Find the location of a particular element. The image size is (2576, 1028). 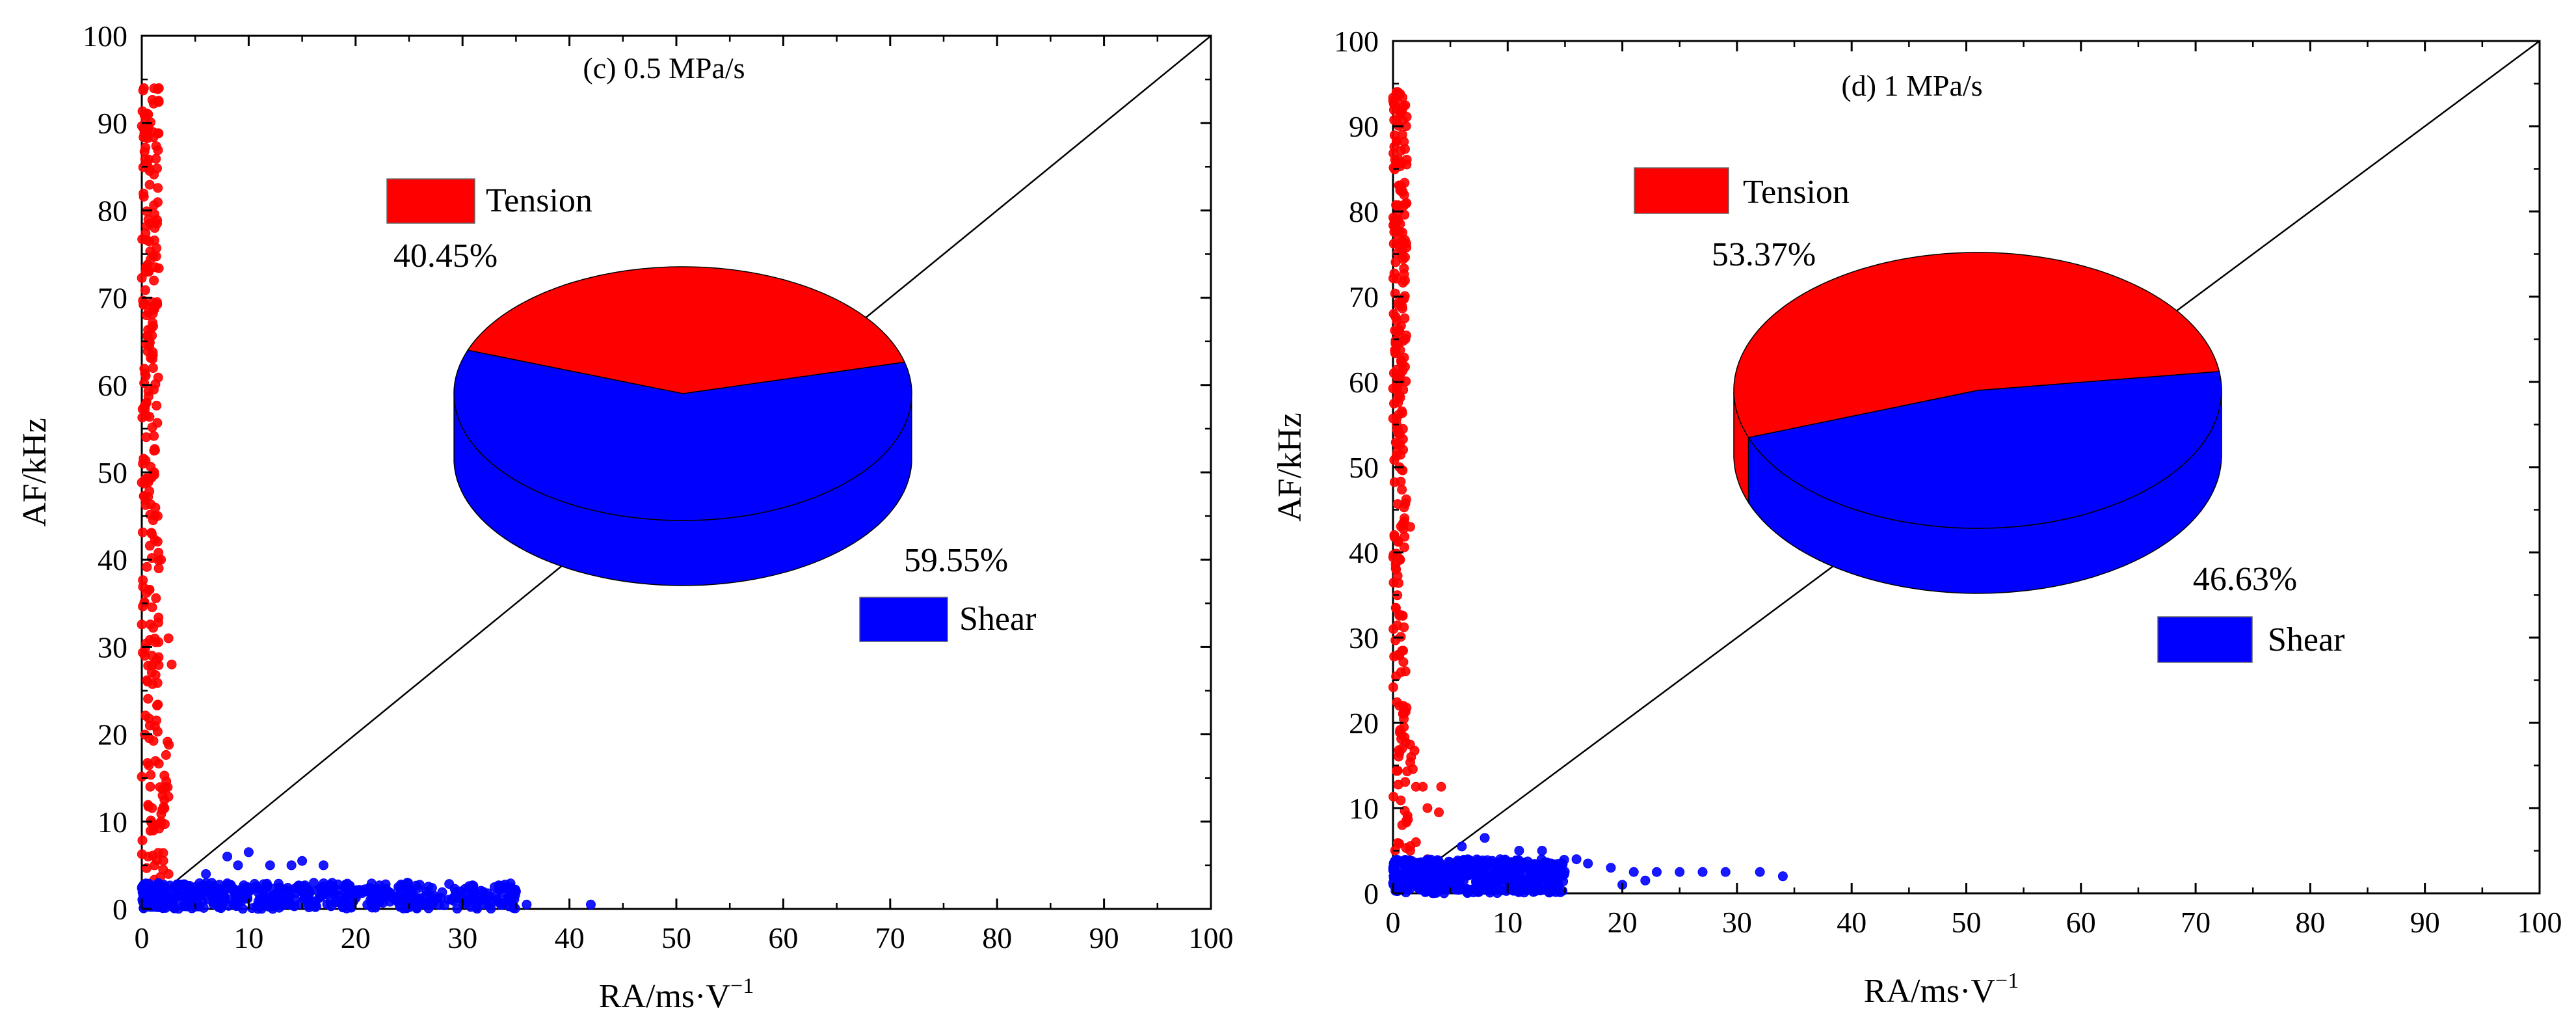

legend-label: Tension is located at coordinates (1797, 192).